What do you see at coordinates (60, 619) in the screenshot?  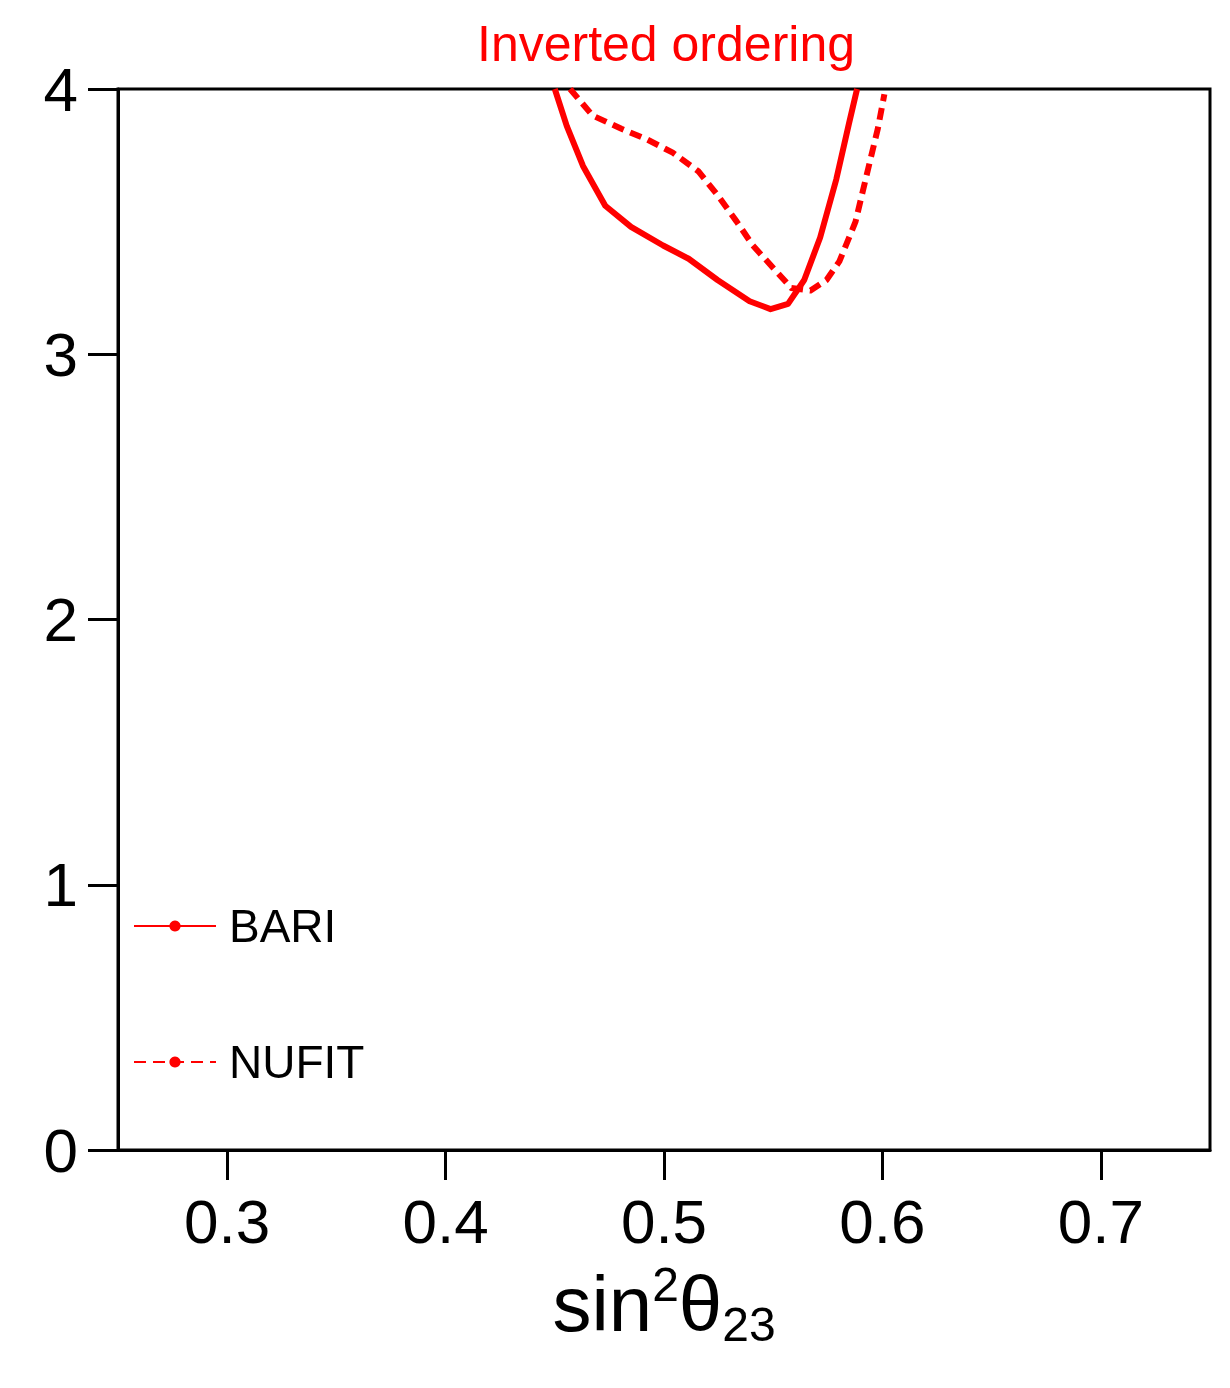 I see `y-tick-label: 2` at bounding box center [60, 619].